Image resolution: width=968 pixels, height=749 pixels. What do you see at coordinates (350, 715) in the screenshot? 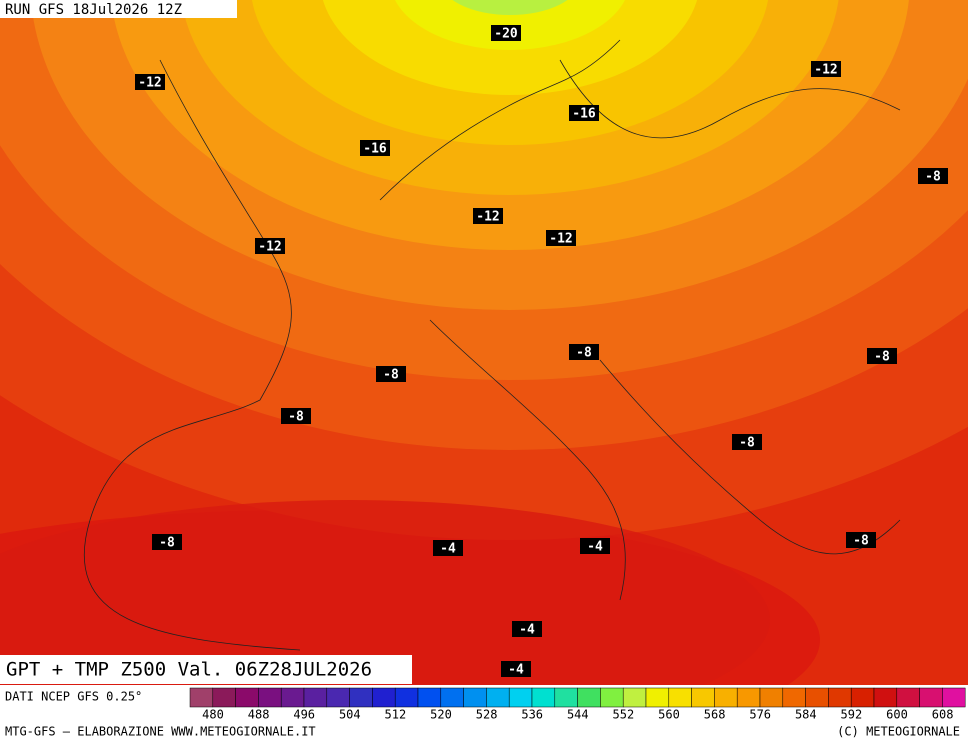
I see `scale-tick-label: 504` at bounding box center [350, 715].